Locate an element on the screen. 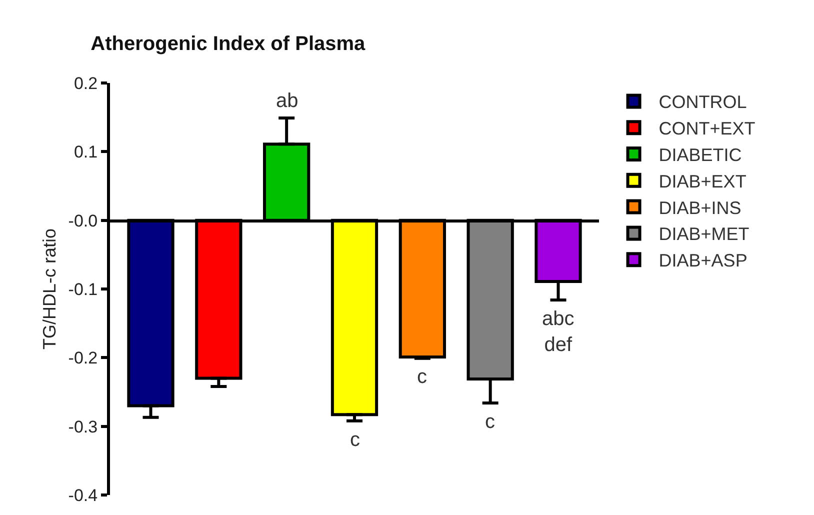 The image size is (814, 515). y-tick-label: 0.1 is located at coordinates (86, 152).